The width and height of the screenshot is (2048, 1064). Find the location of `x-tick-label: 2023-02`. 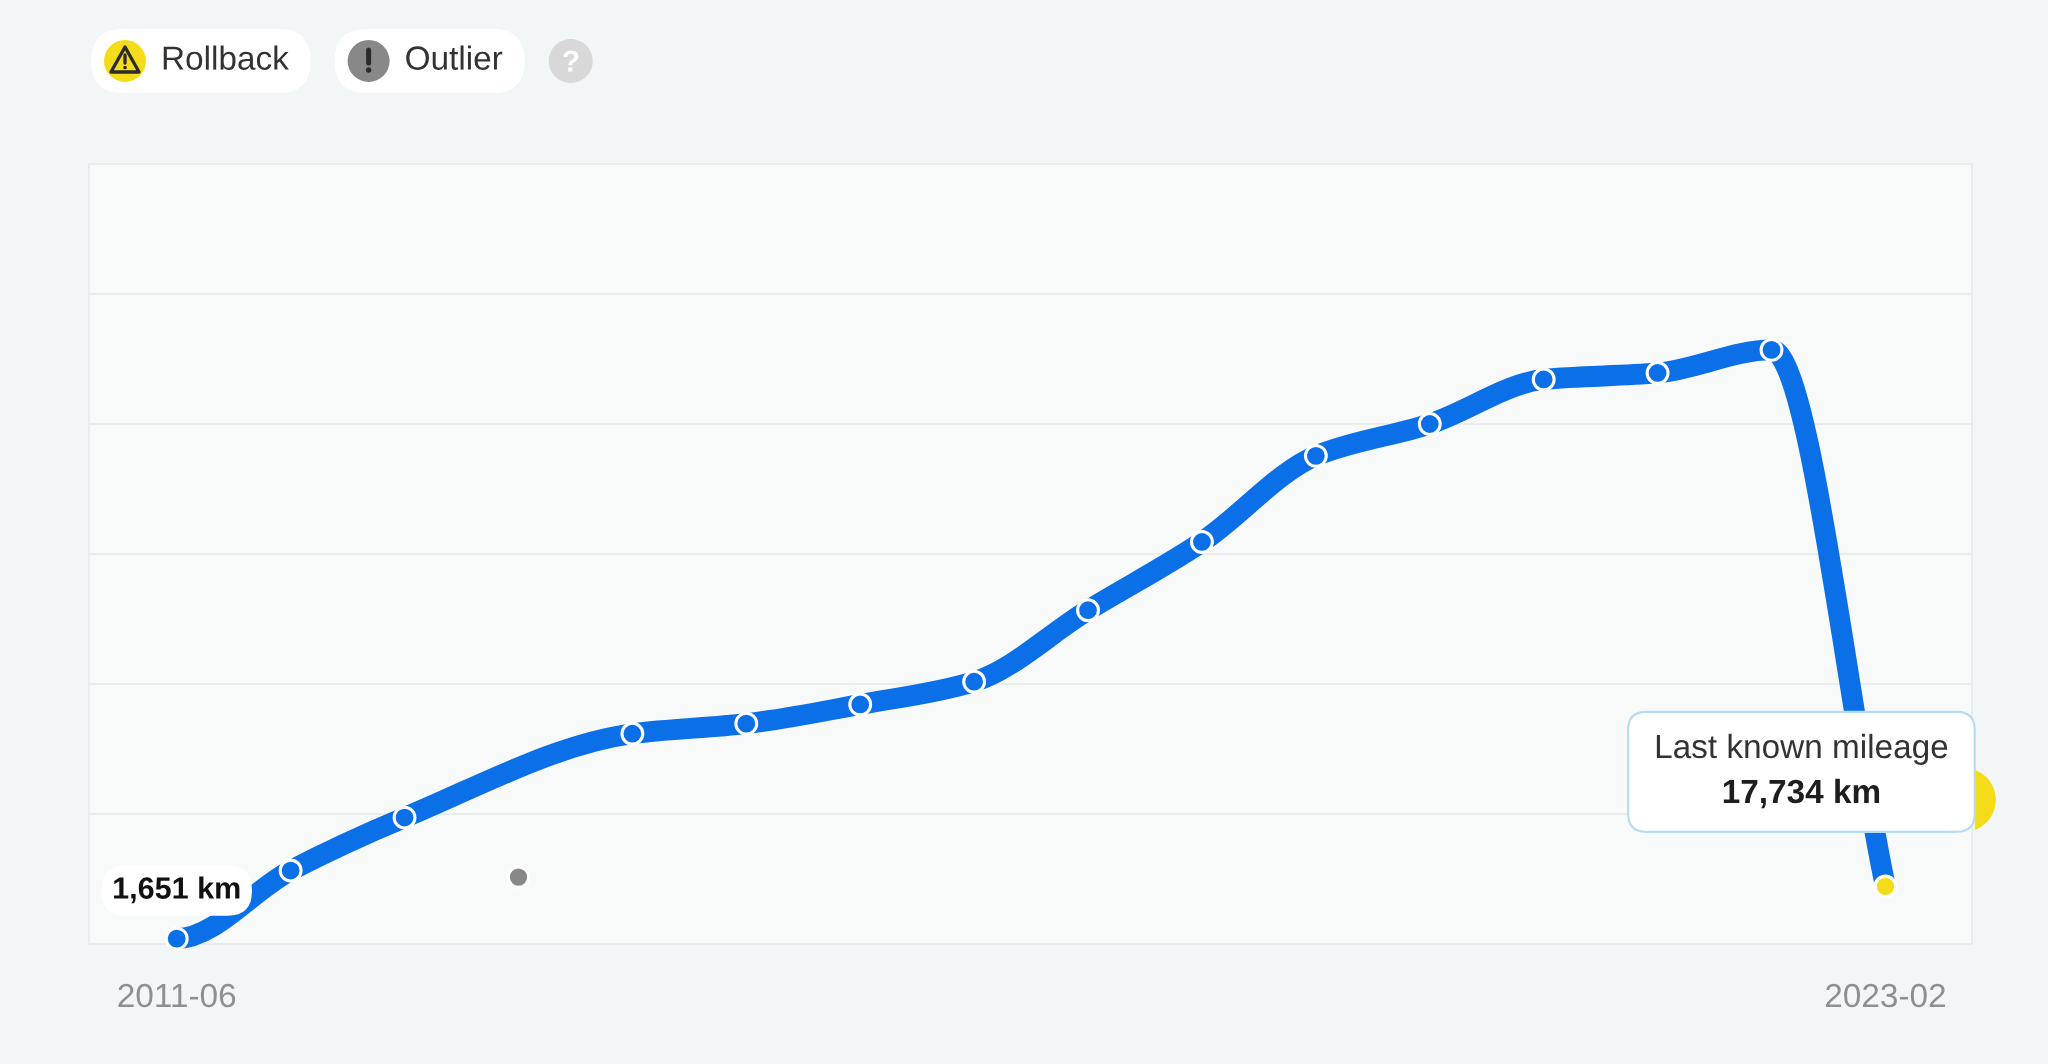

x-tick-label: 2023-02 is located at coordinates (1885, 995).